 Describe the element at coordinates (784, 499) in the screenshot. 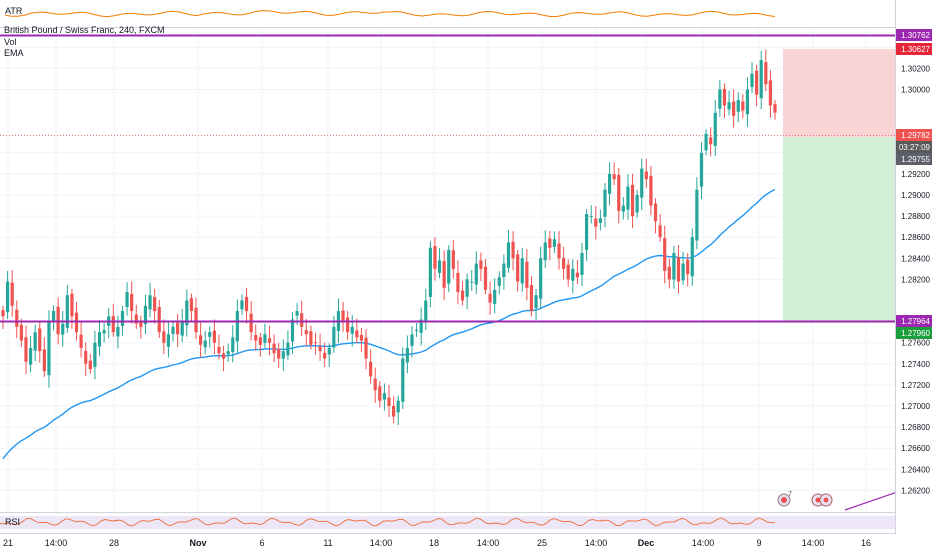

I see `event-icon-dividend: 7` at that location.